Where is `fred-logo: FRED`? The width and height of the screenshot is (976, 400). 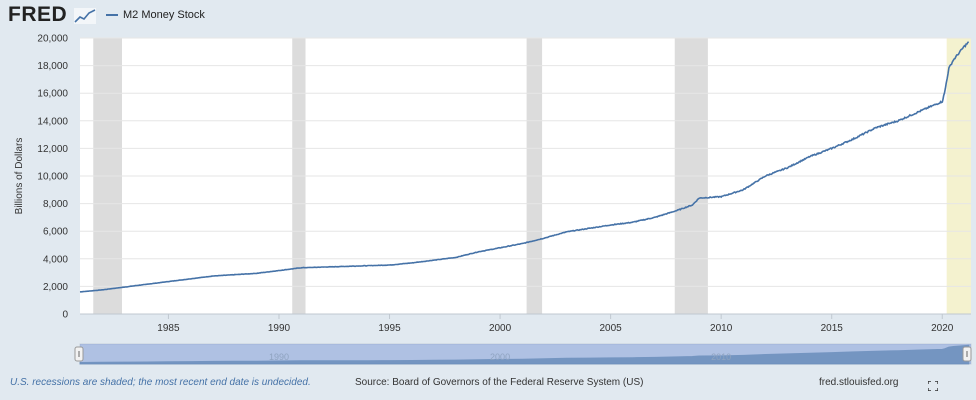 fred-logo: FRED is located at coordinates (38, 14).